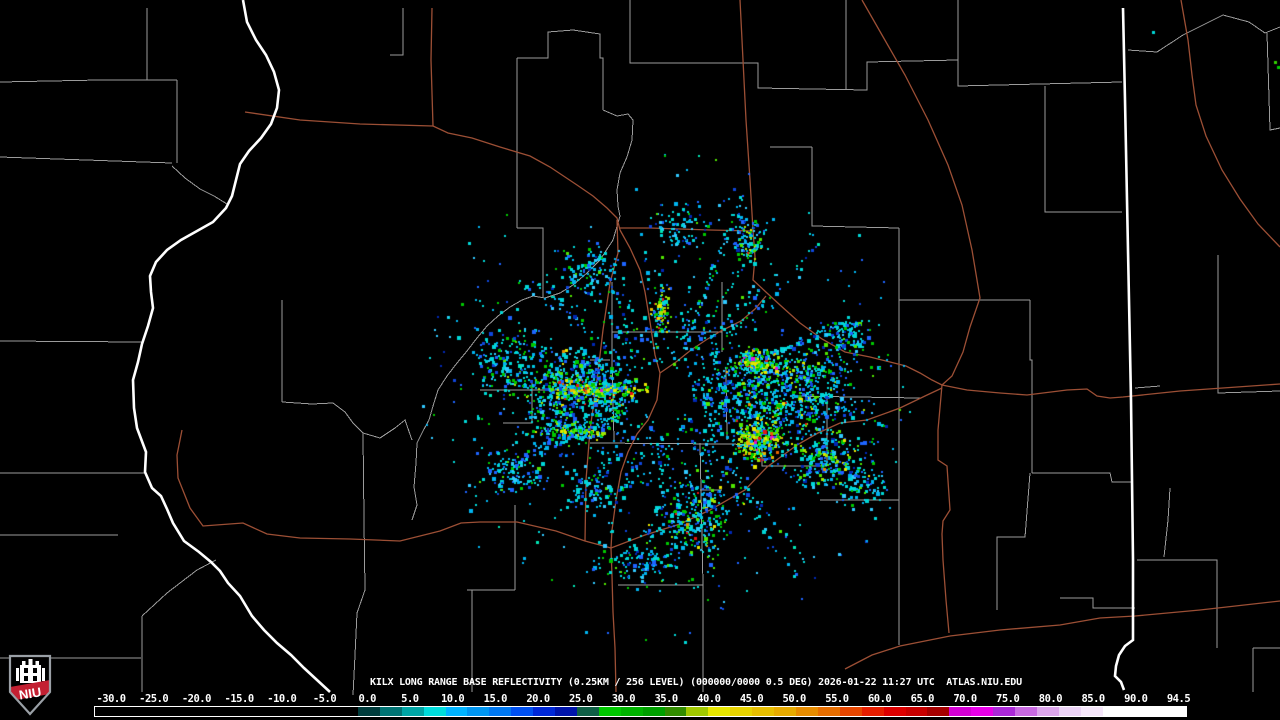  What do you see at coordinates (111, 699) in the screenshot?
I see `colorbar-tick-label: -30.0` at bounding box center [111, 699].